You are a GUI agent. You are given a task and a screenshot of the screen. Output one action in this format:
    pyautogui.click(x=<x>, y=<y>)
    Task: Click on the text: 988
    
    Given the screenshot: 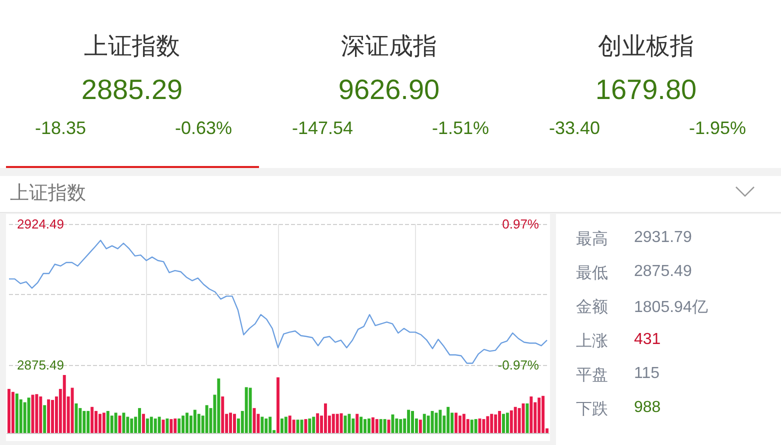 What is the action you would take?
    pyautogui.click(x=647, y=408)
    